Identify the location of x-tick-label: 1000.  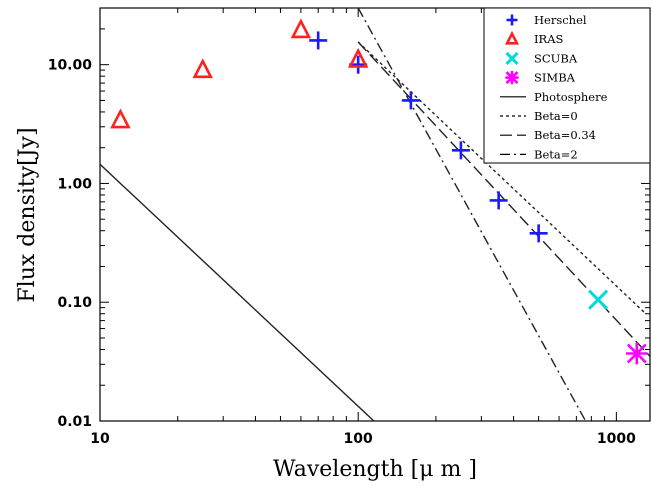
(616, 439).